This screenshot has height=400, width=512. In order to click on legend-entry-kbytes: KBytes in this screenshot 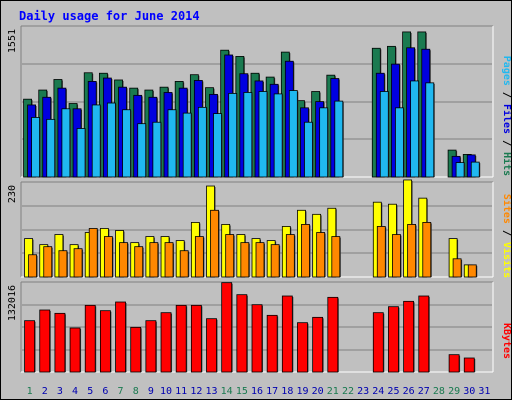, I will do `click(506, 341)`.